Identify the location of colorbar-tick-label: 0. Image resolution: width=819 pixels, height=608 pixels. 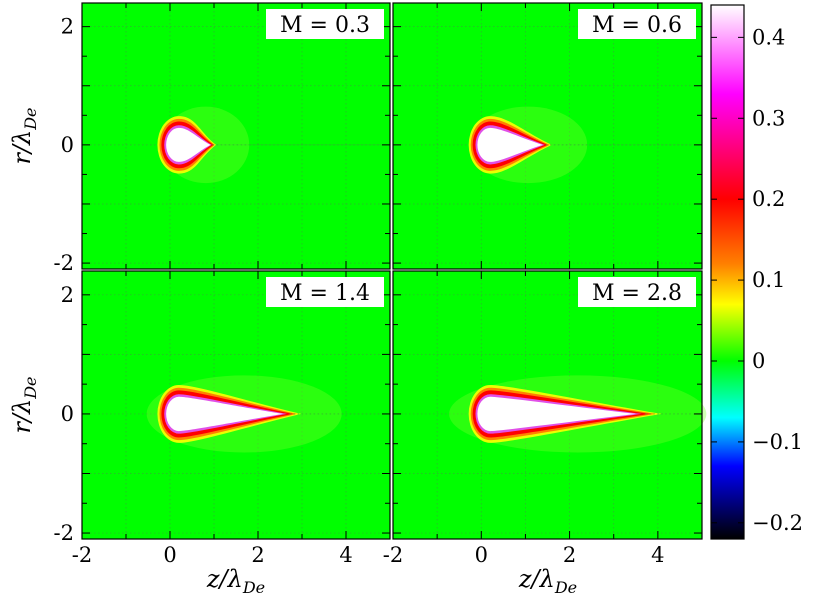
(758, 361).